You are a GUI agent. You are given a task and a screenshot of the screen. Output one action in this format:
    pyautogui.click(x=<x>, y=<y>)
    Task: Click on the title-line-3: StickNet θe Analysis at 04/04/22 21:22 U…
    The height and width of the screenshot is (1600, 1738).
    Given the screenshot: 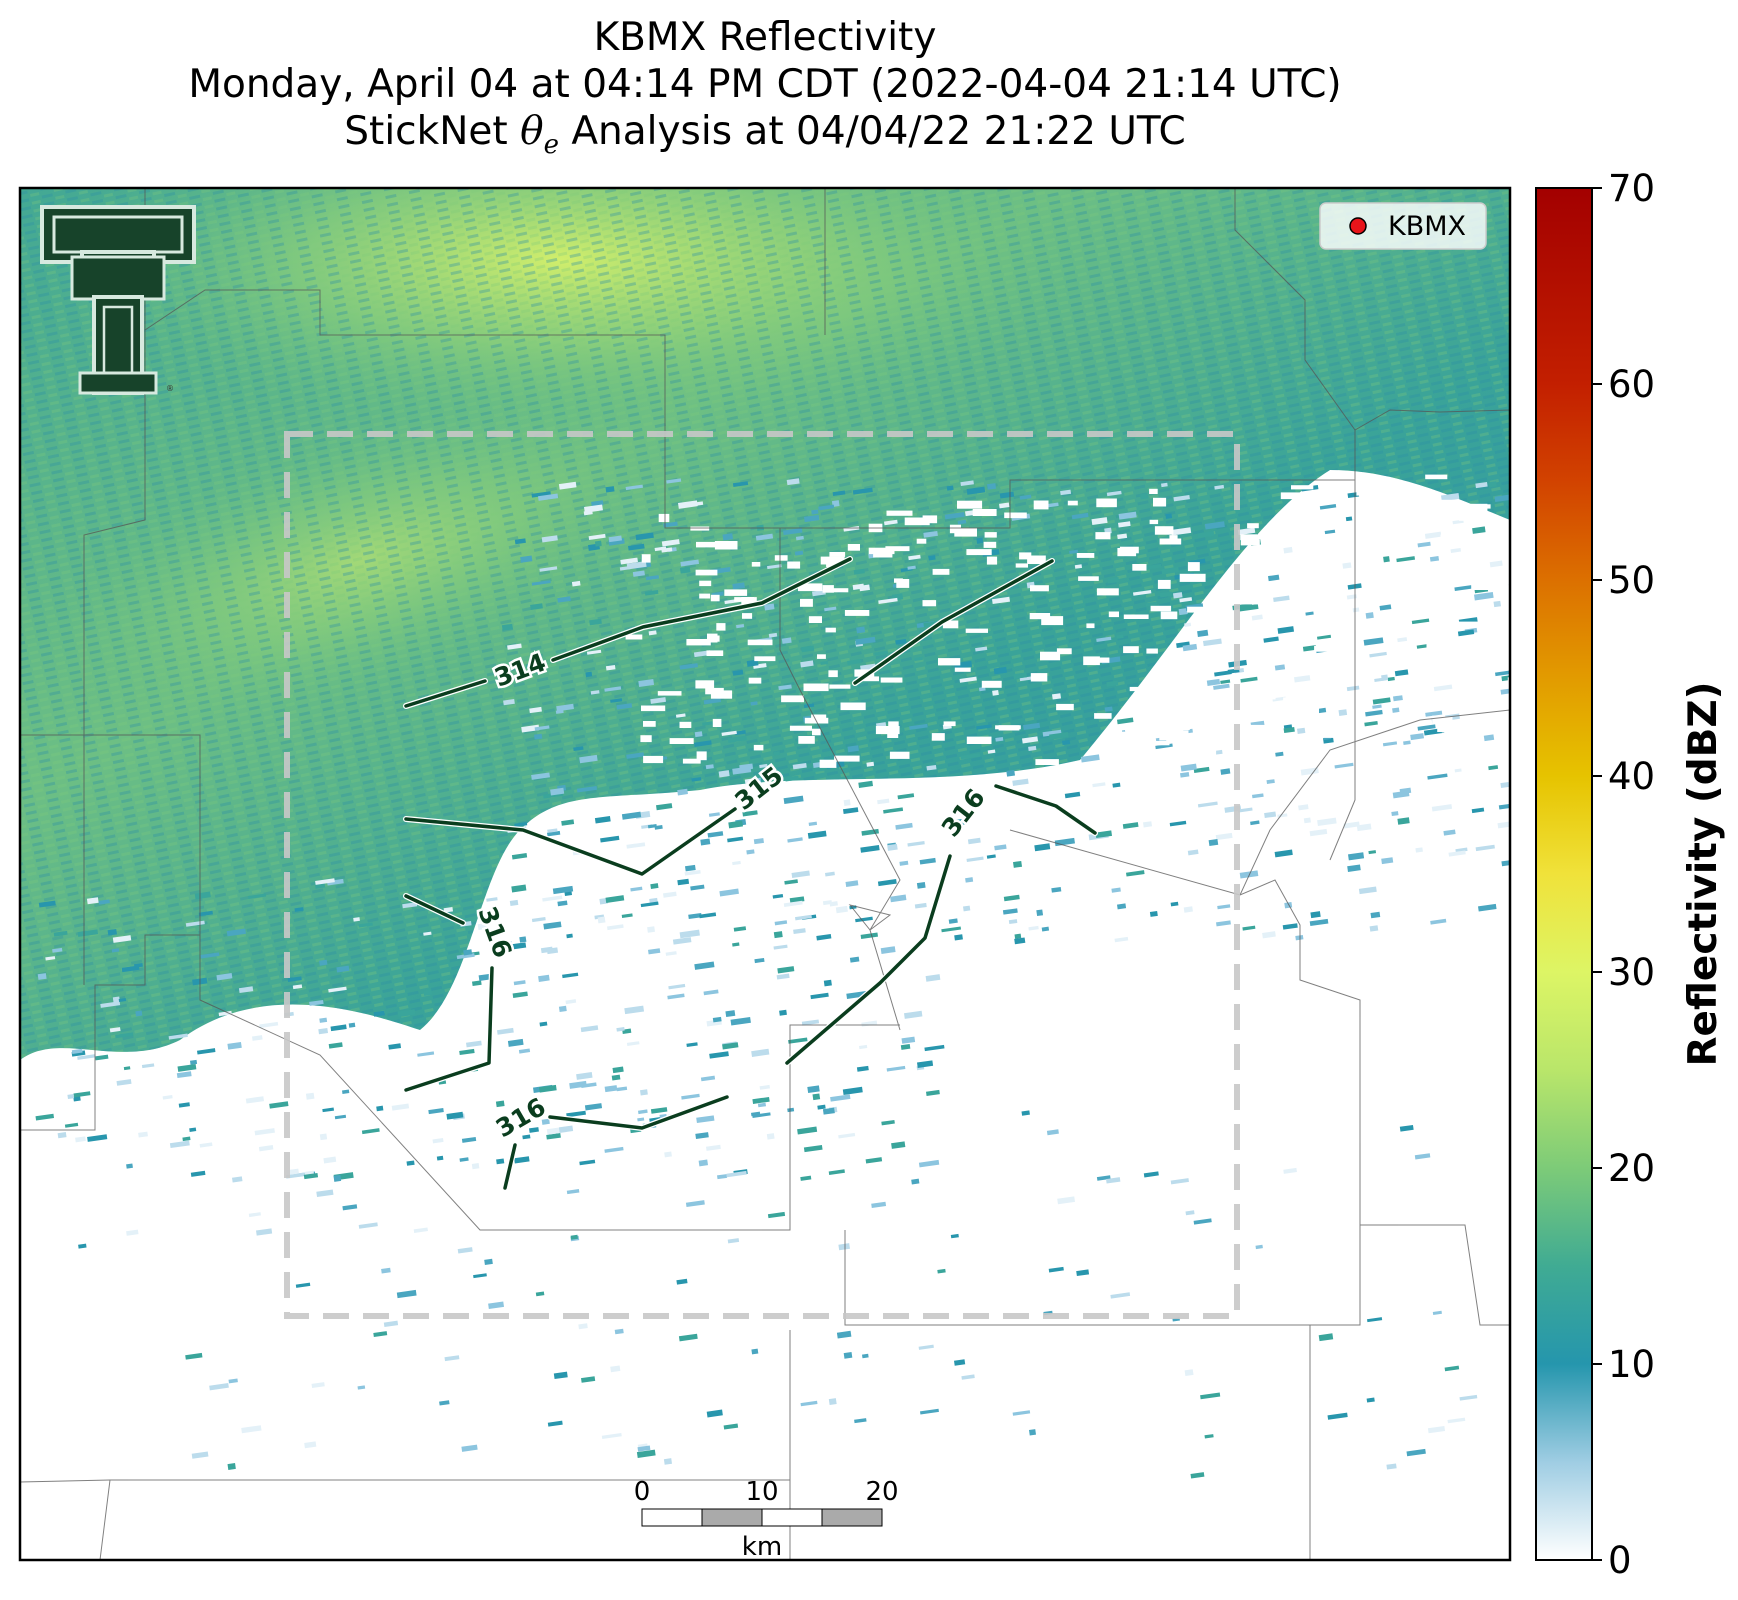 What is the action you would take?
    pyautogui.click(x=765, y=138)
    